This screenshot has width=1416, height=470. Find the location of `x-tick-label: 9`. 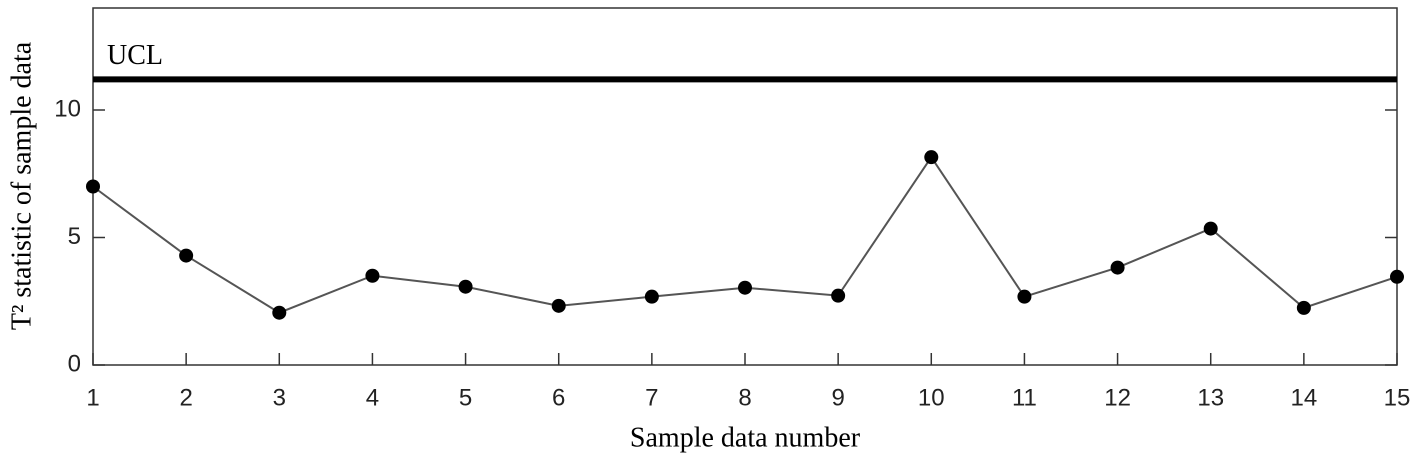

x-tick-label: 9 is located at coordinates (837, 397).